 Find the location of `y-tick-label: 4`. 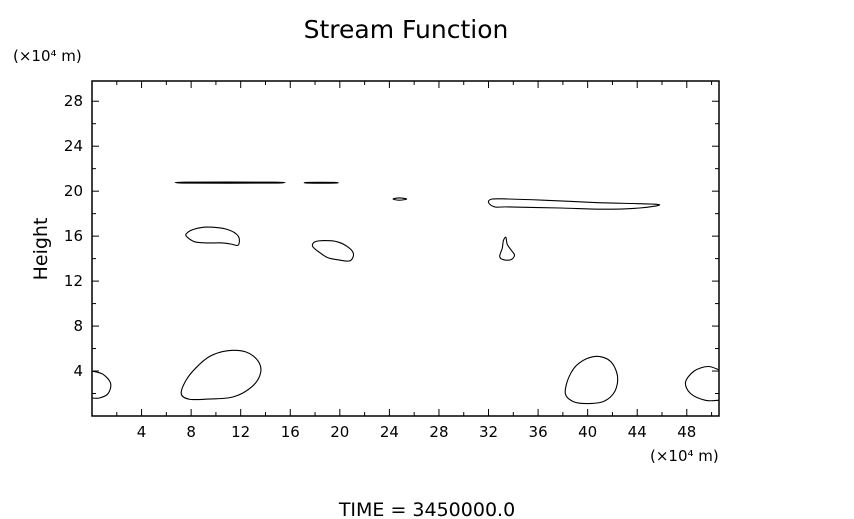

y-tick-label: 4 is located at coordinates (78, 371).